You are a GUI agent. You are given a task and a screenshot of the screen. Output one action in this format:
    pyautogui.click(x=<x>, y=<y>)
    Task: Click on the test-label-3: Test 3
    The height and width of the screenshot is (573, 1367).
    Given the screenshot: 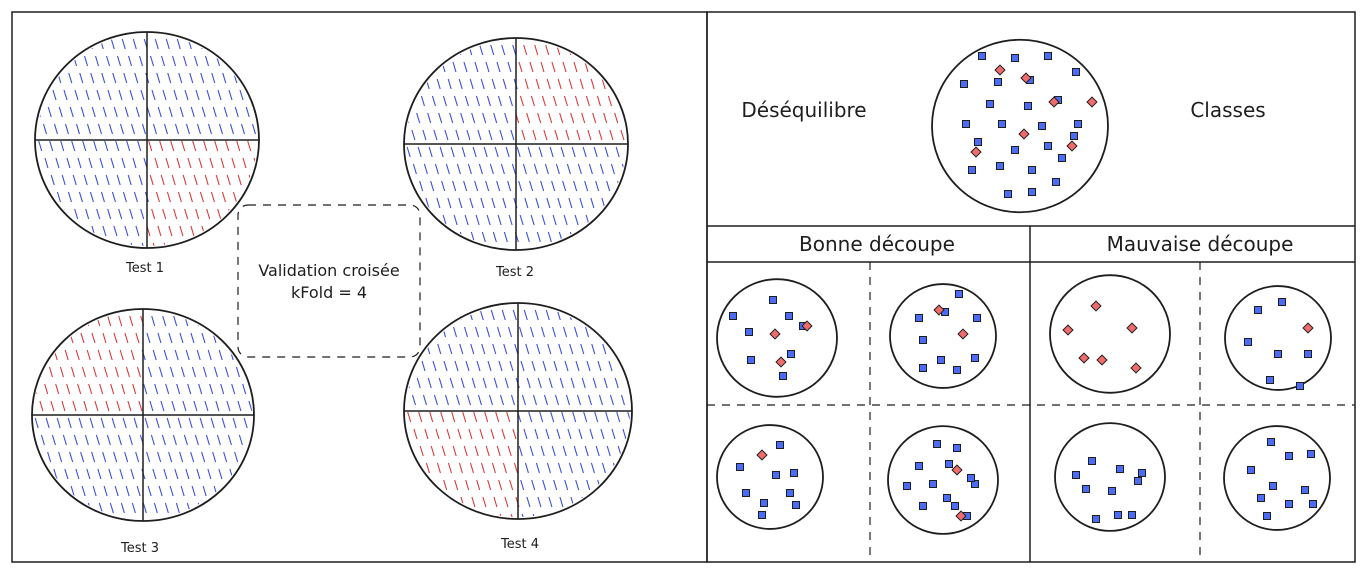 What is the action you would take?
    pyautogui.click(x=139, y=548)
    